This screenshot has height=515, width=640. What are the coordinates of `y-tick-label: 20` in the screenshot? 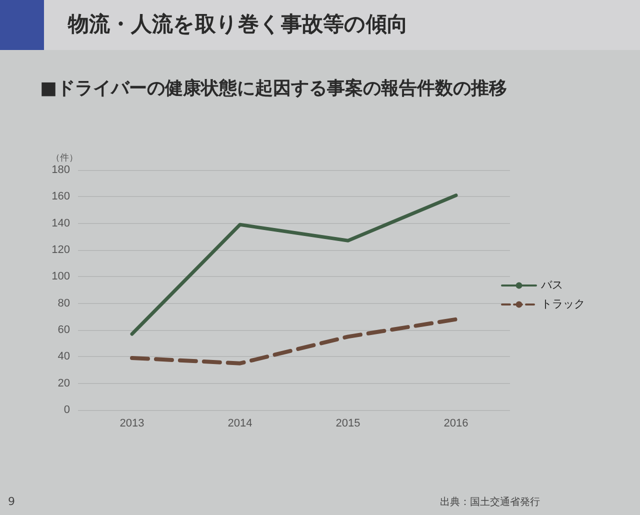 It's located at (64, 383).